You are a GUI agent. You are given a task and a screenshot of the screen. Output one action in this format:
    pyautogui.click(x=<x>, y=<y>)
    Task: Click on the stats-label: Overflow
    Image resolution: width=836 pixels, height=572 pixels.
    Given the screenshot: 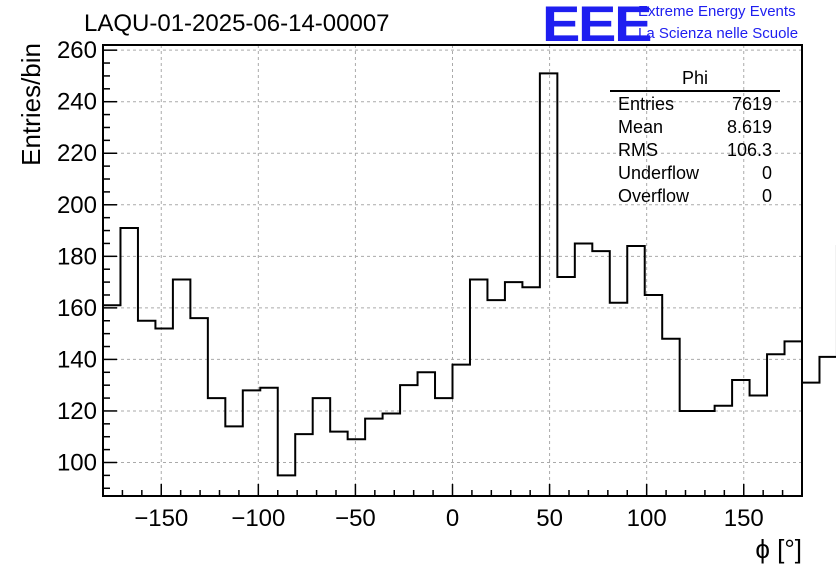 What is the action you would take?
    pyautogui.click(x=653, y=196)
    